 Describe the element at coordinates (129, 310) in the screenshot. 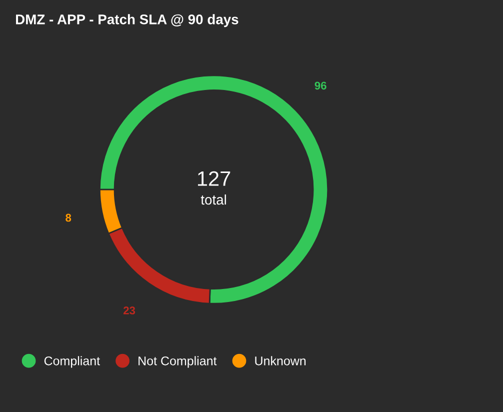

I see `data-label: 23` at that location.